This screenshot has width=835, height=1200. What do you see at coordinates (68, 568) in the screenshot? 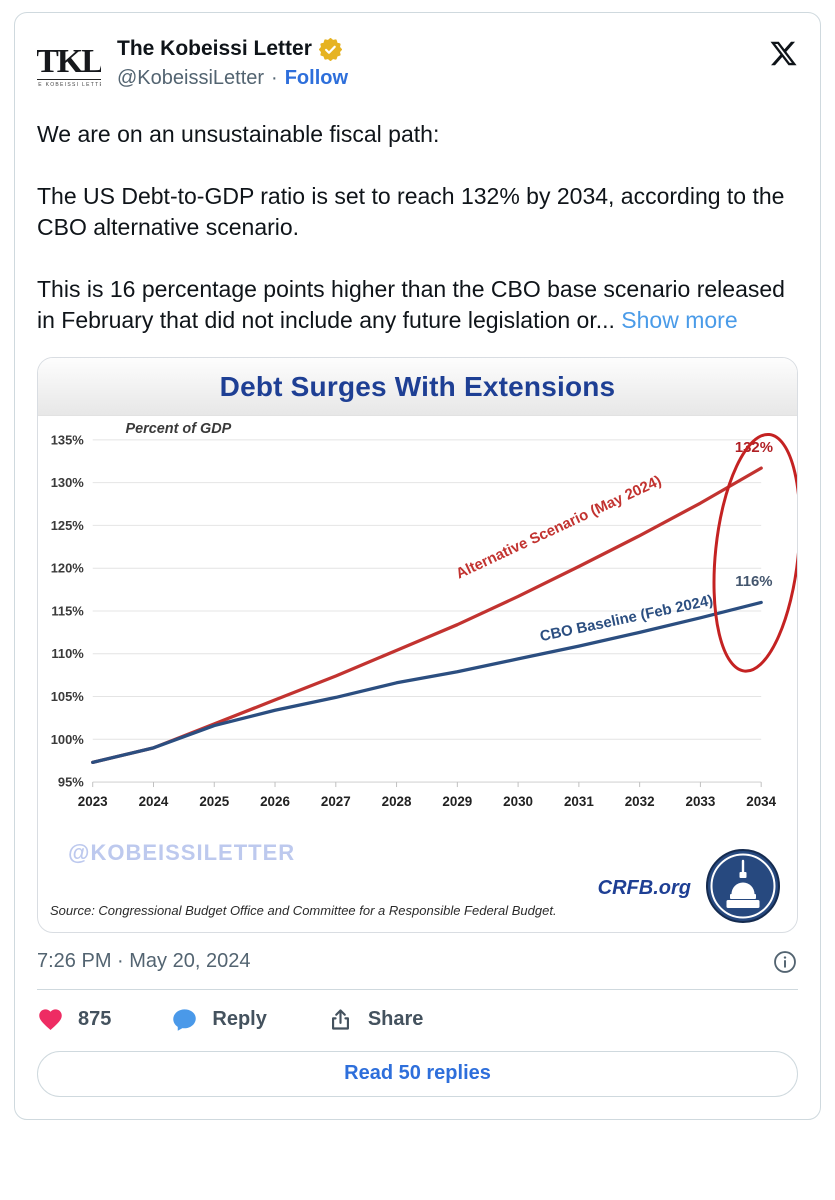
I see `y-tick-label: 120%` at bounding box center [68, 568].